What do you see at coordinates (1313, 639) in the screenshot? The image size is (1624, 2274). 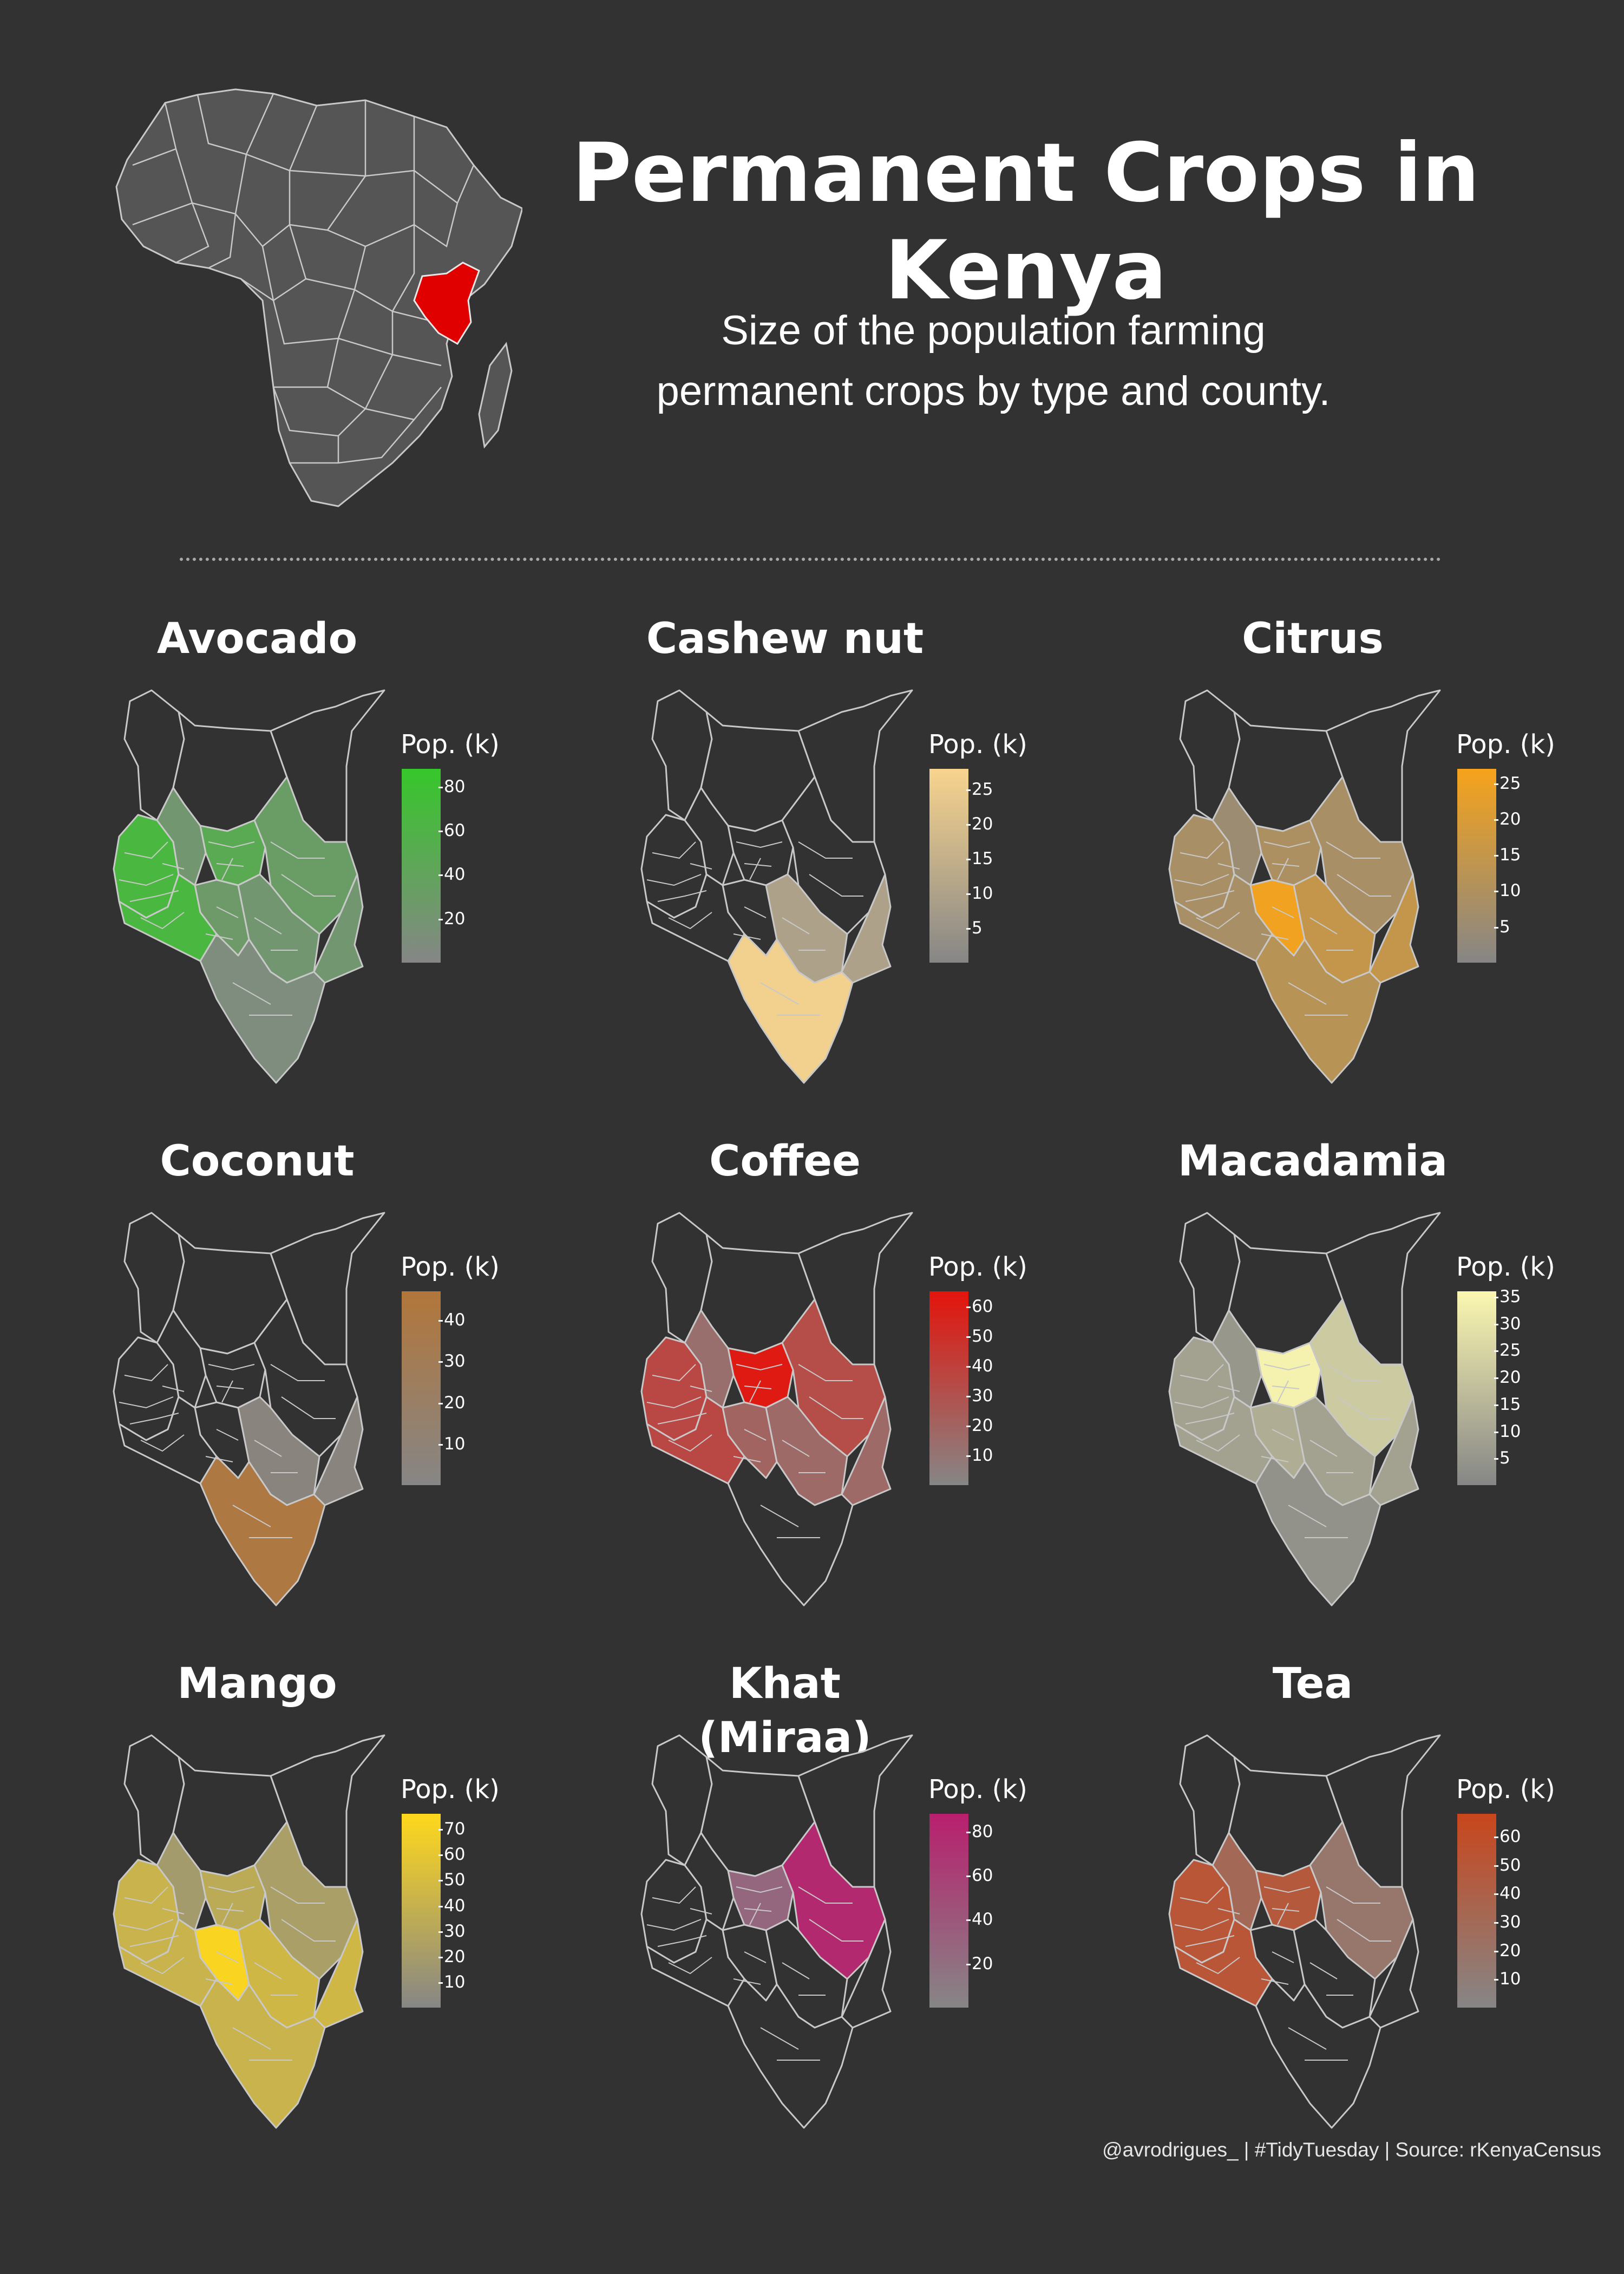 I see `panel-title: Citrus` at bounding box center [1313, 639].